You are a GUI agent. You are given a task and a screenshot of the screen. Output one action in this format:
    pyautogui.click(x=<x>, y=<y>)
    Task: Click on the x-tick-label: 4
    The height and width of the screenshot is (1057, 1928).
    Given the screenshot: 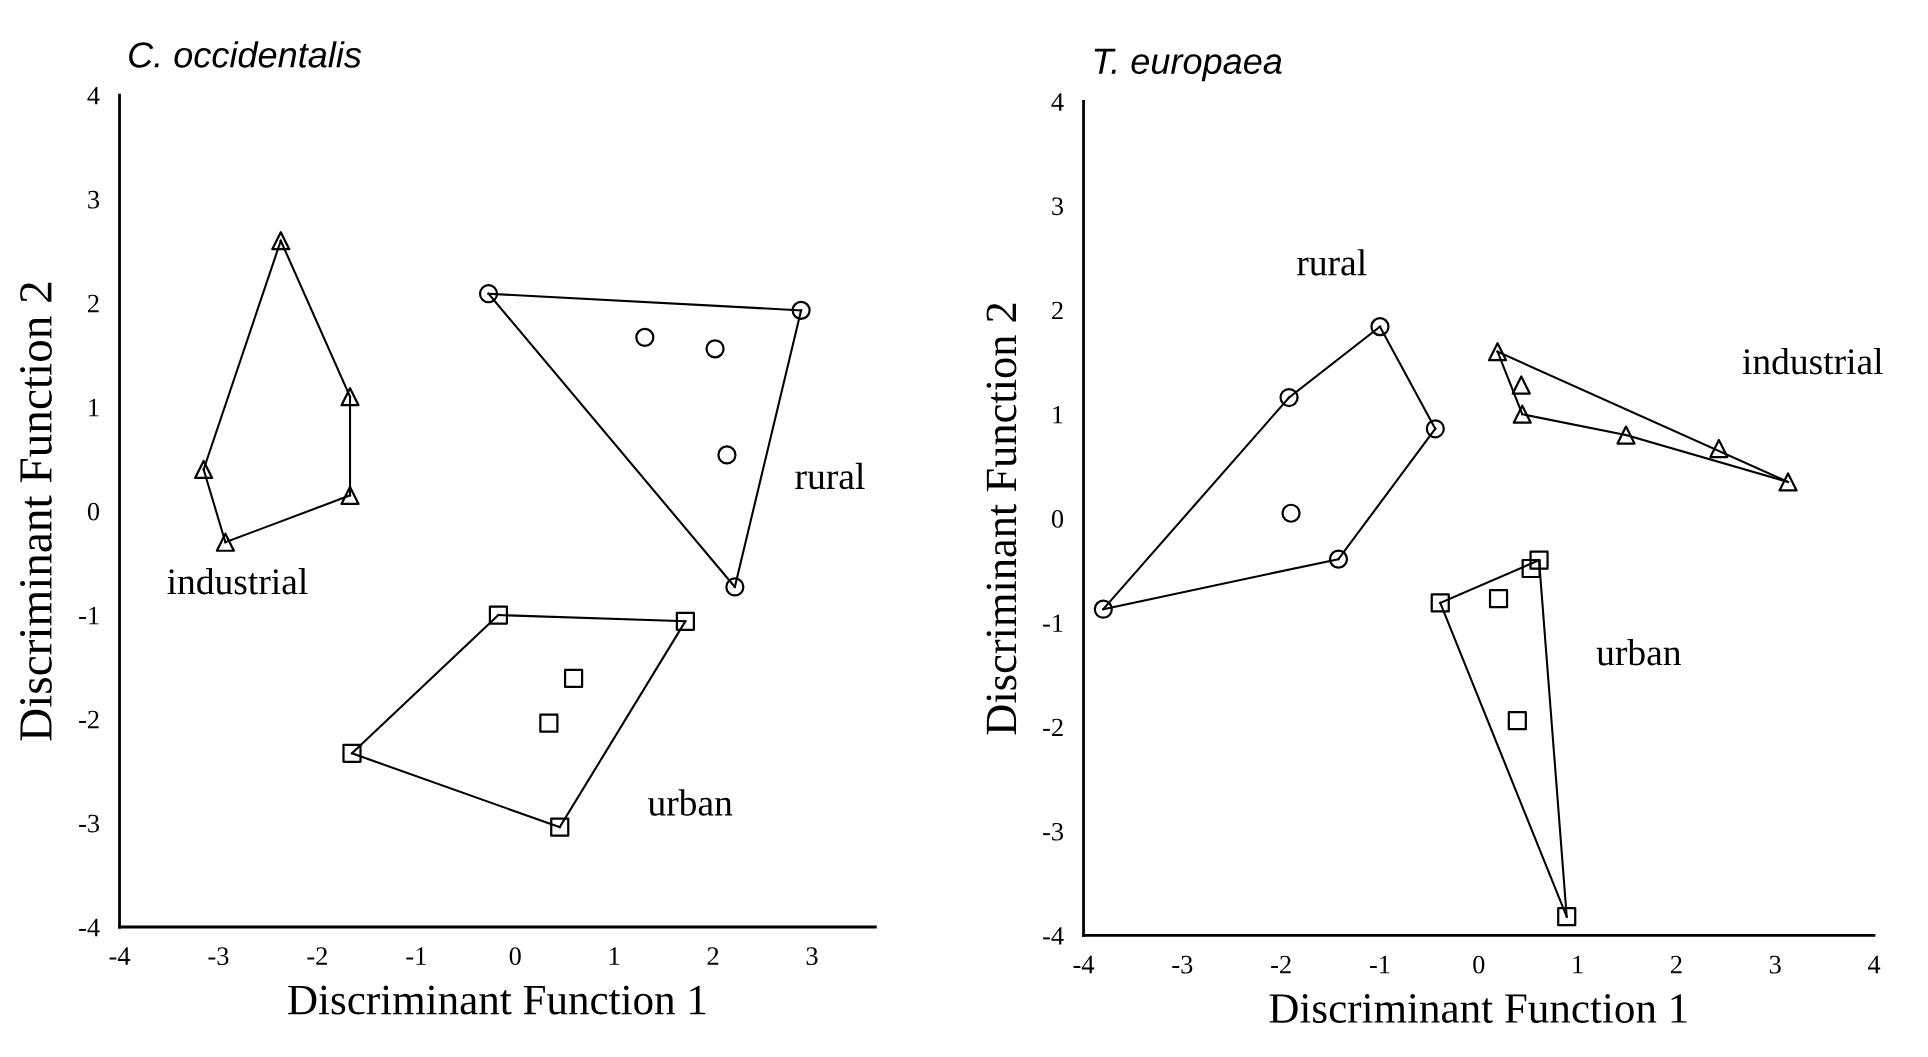 What is the action you would take?
    pyautogui.click(x=1874, y=964)
    